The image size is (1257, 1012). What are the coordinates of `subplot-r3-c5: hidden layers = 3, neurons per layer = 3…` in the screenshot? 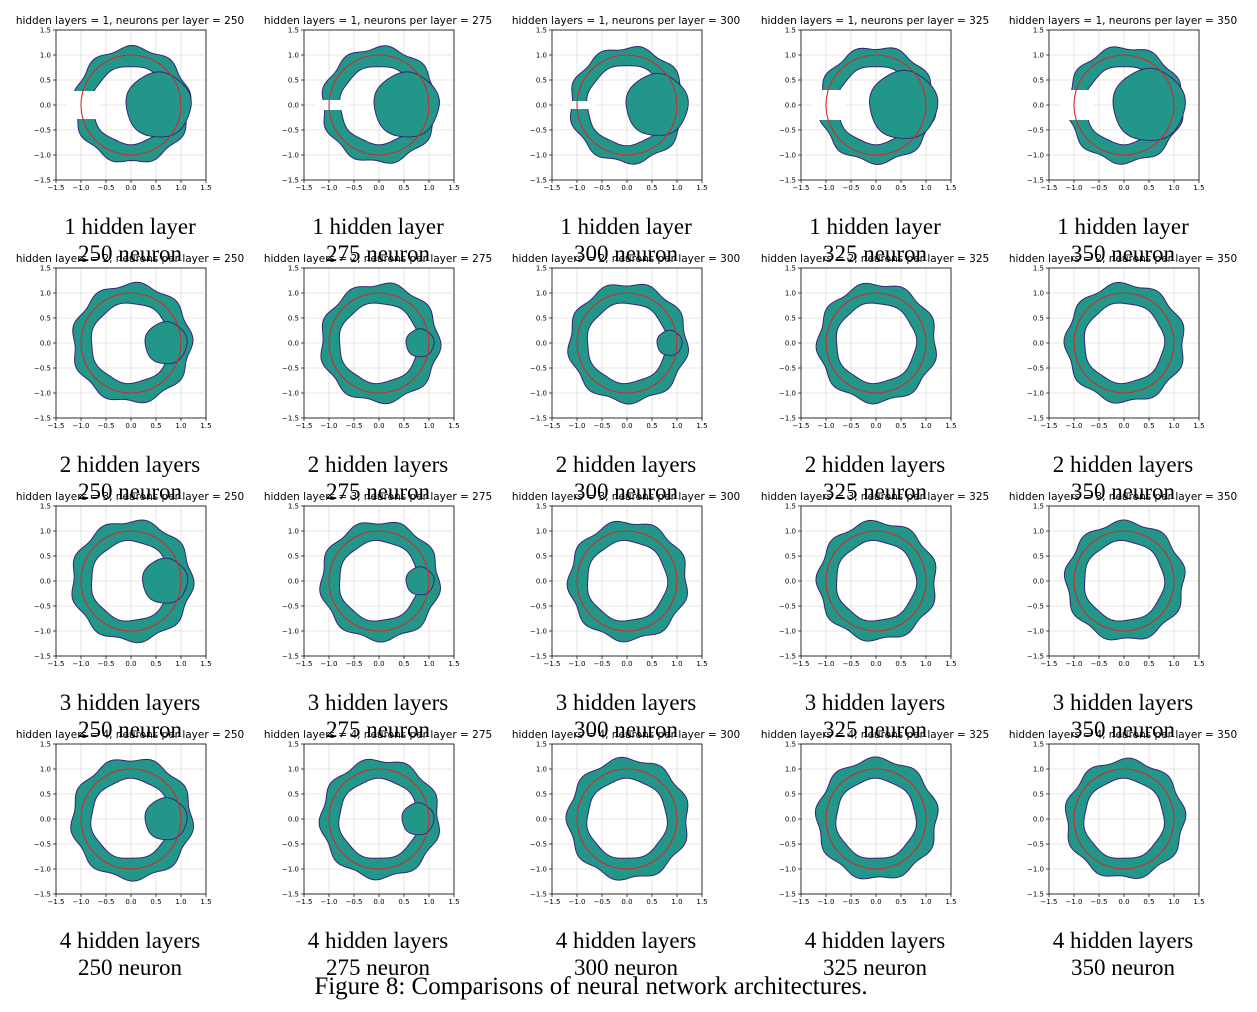 It's located at (1123, 615).